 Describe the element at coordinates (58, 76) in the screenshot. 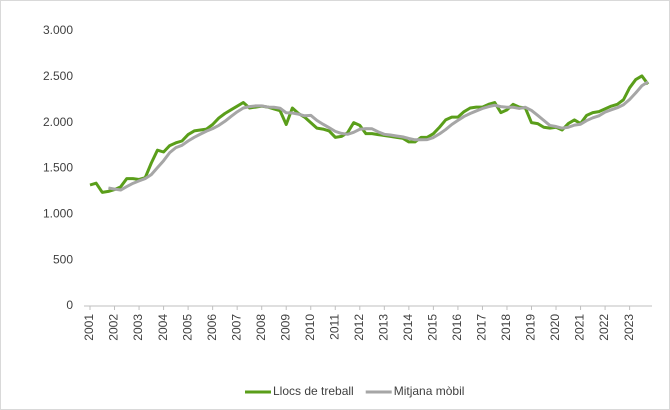

I see `y-tick-label: 2.500` at that location.